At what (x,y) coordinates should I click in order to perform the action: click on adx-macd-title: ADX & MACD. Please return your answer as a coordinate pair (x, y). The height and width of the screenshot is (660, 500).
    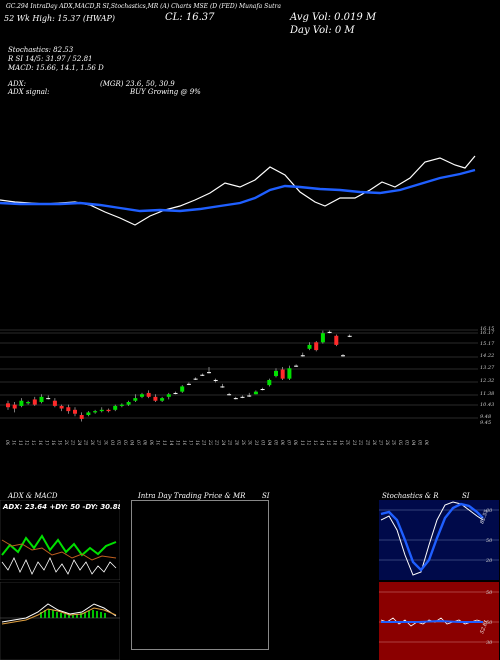
    Looking at the image, I should click on (33, 496).